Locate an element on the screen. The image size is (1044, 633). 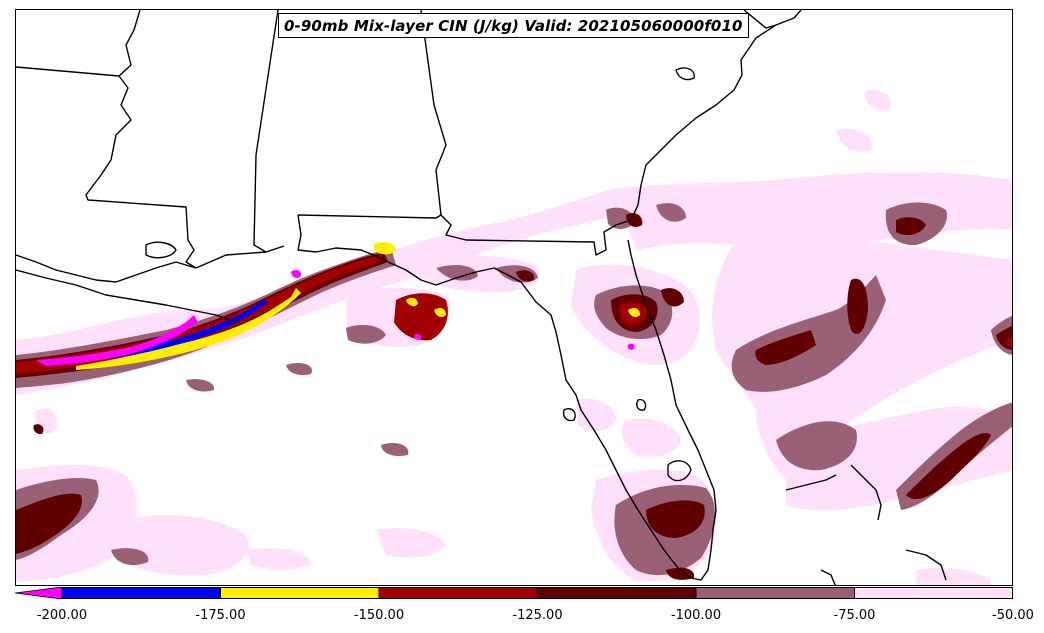
colorbar-tick-label: -125.00 is located at coordinates (537, 615).